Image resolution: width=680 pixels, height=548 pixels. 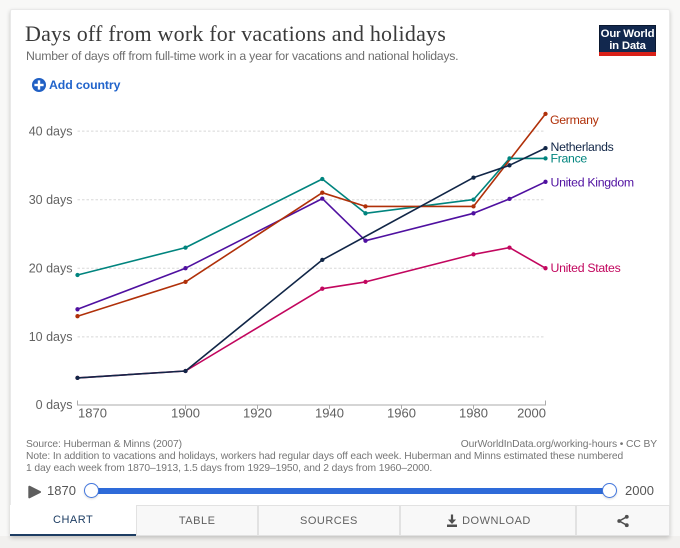 I want to click on svg-text: United States, so click(x=586, y=268).